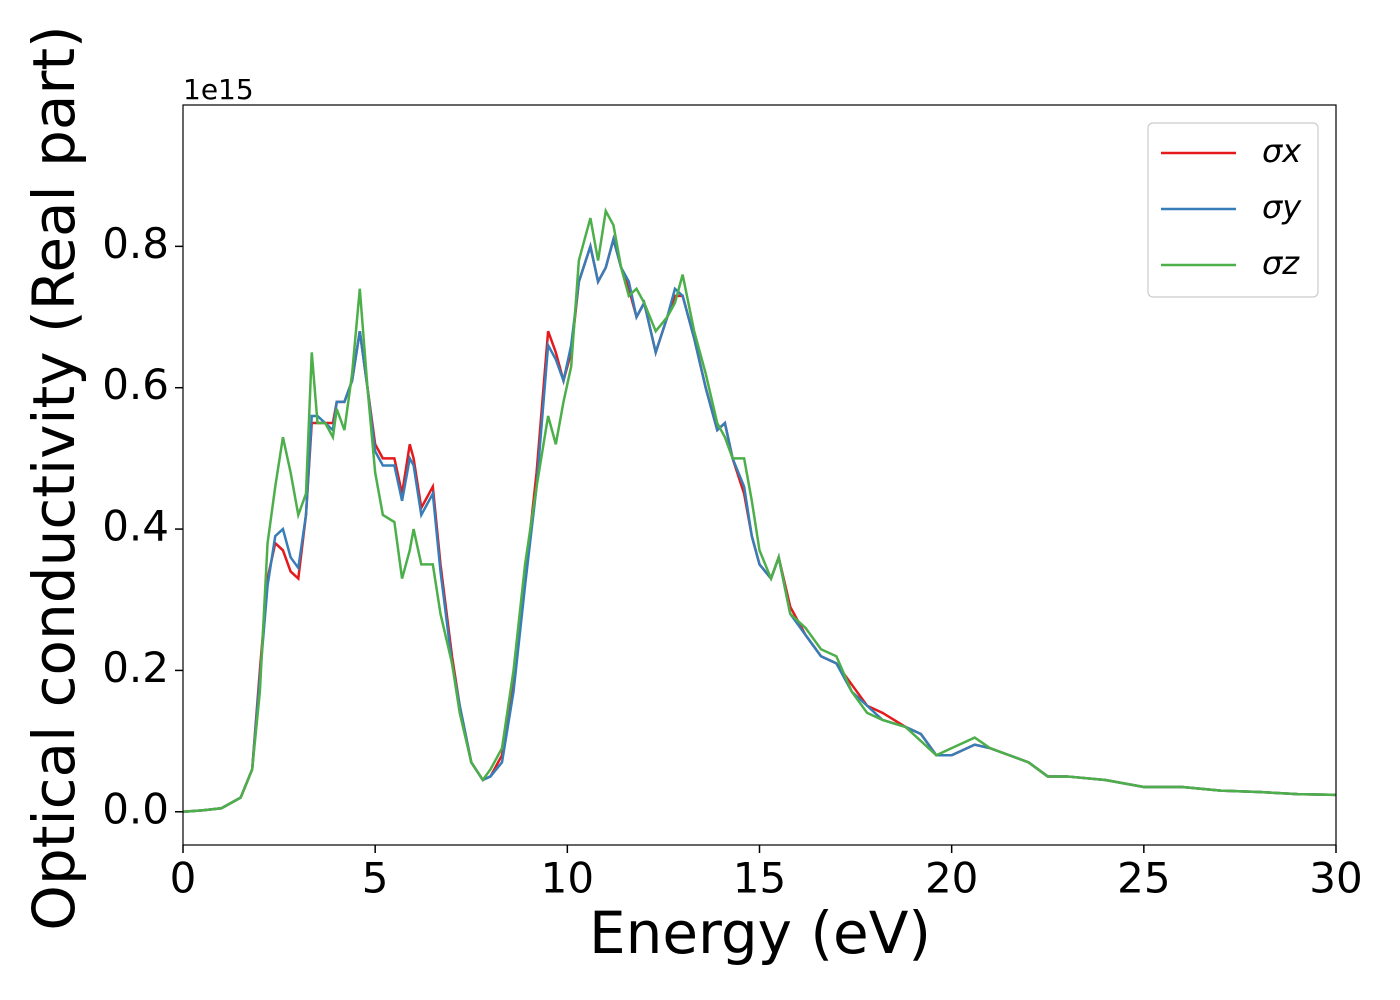 The image size is (1400, 1000). I want to click on y-tick-label: 0.2, so click(135, 667).